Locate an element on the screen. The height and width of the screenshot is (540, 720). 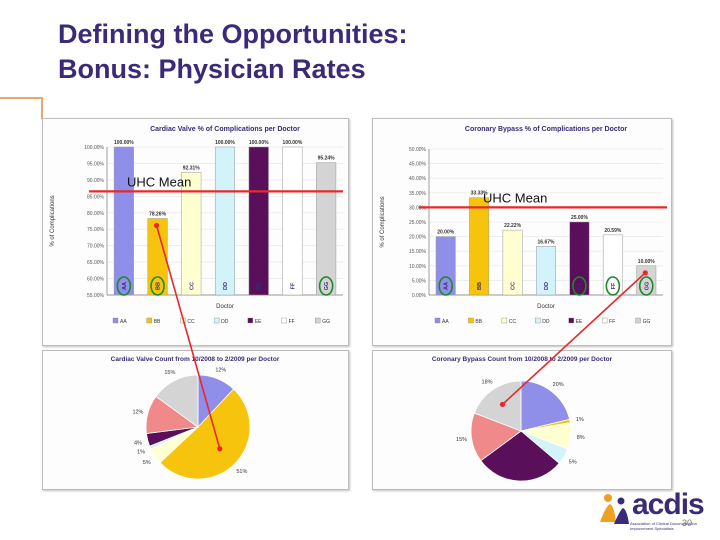
data-label-ee: 25.00% is located at coordinates (580, 218).